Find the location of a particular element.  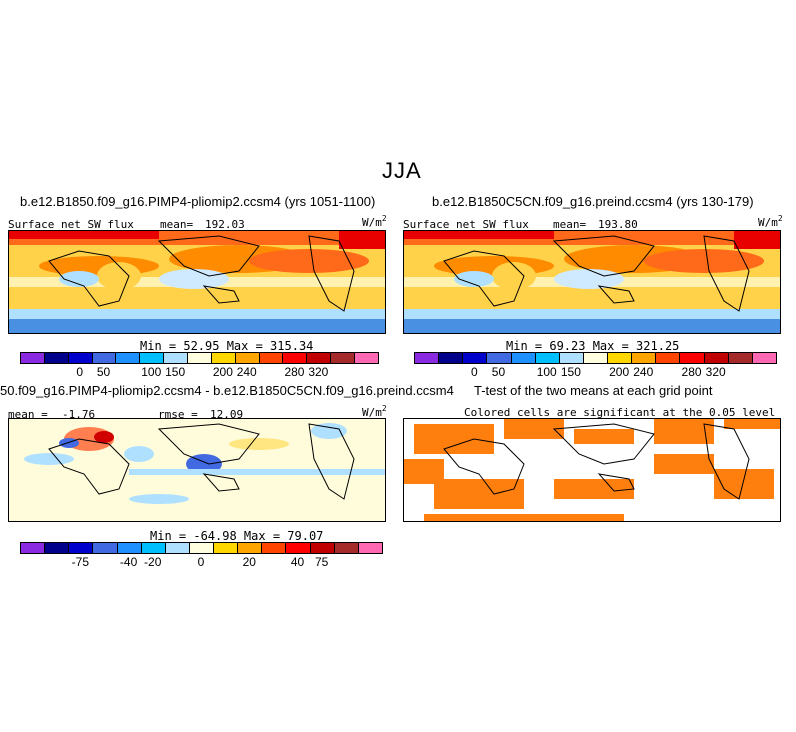

panel1-colorbar is located at coordinates (199, 358).